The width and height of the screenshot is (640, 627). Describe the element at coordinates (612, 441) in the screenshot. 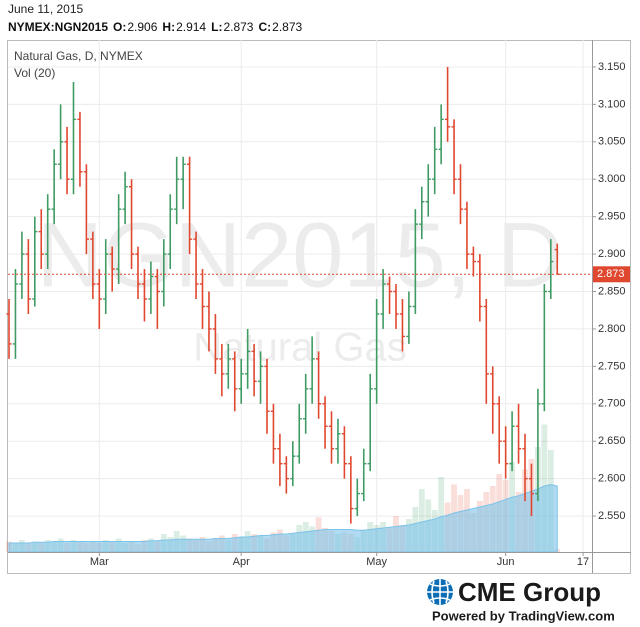

I see `y-tick-label: 2.650` at that location.